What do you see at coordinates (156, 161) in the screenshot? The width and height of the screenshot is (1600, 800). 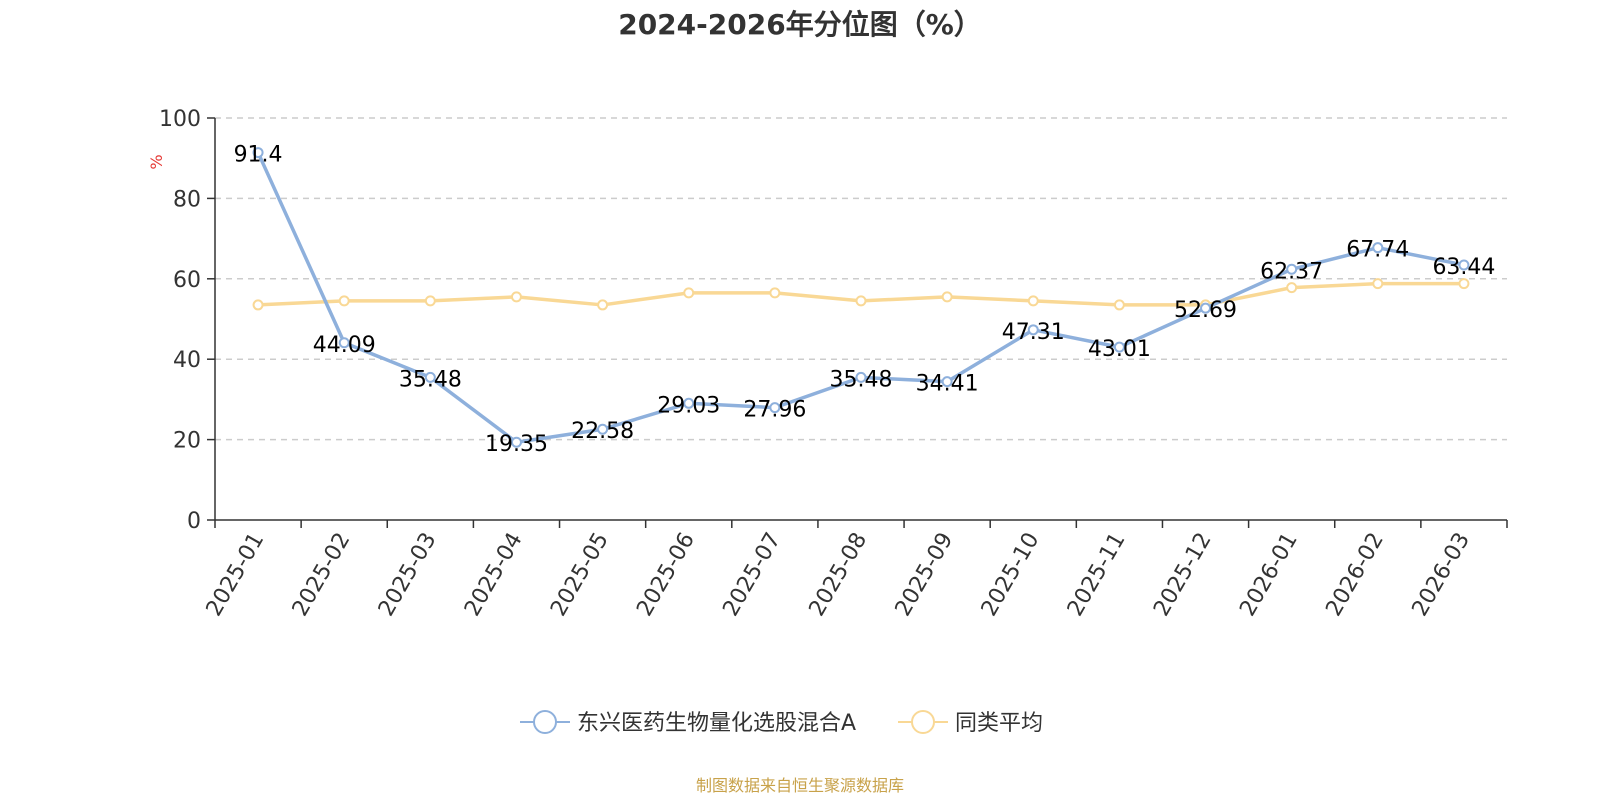 I see `y-axis-unit-label: %` at bounding box center [156, 161].